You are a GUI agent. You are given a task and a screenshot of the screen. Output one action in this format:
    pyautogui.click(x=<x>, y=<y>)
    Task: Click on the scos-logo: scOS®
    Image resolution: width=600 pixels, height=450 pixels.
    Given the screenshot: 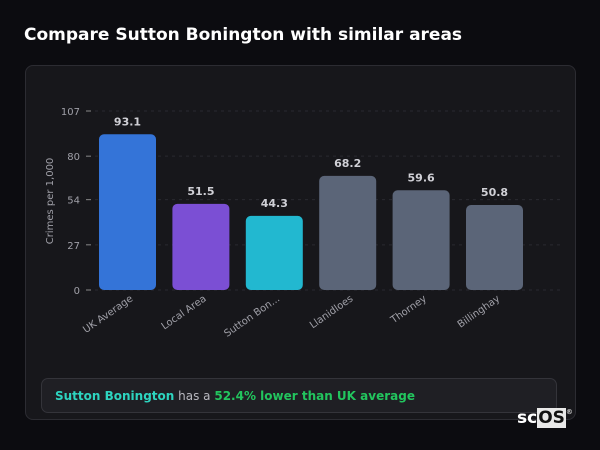 What is the action you would take?
    pyautogui.click(x=545, y=418)
    